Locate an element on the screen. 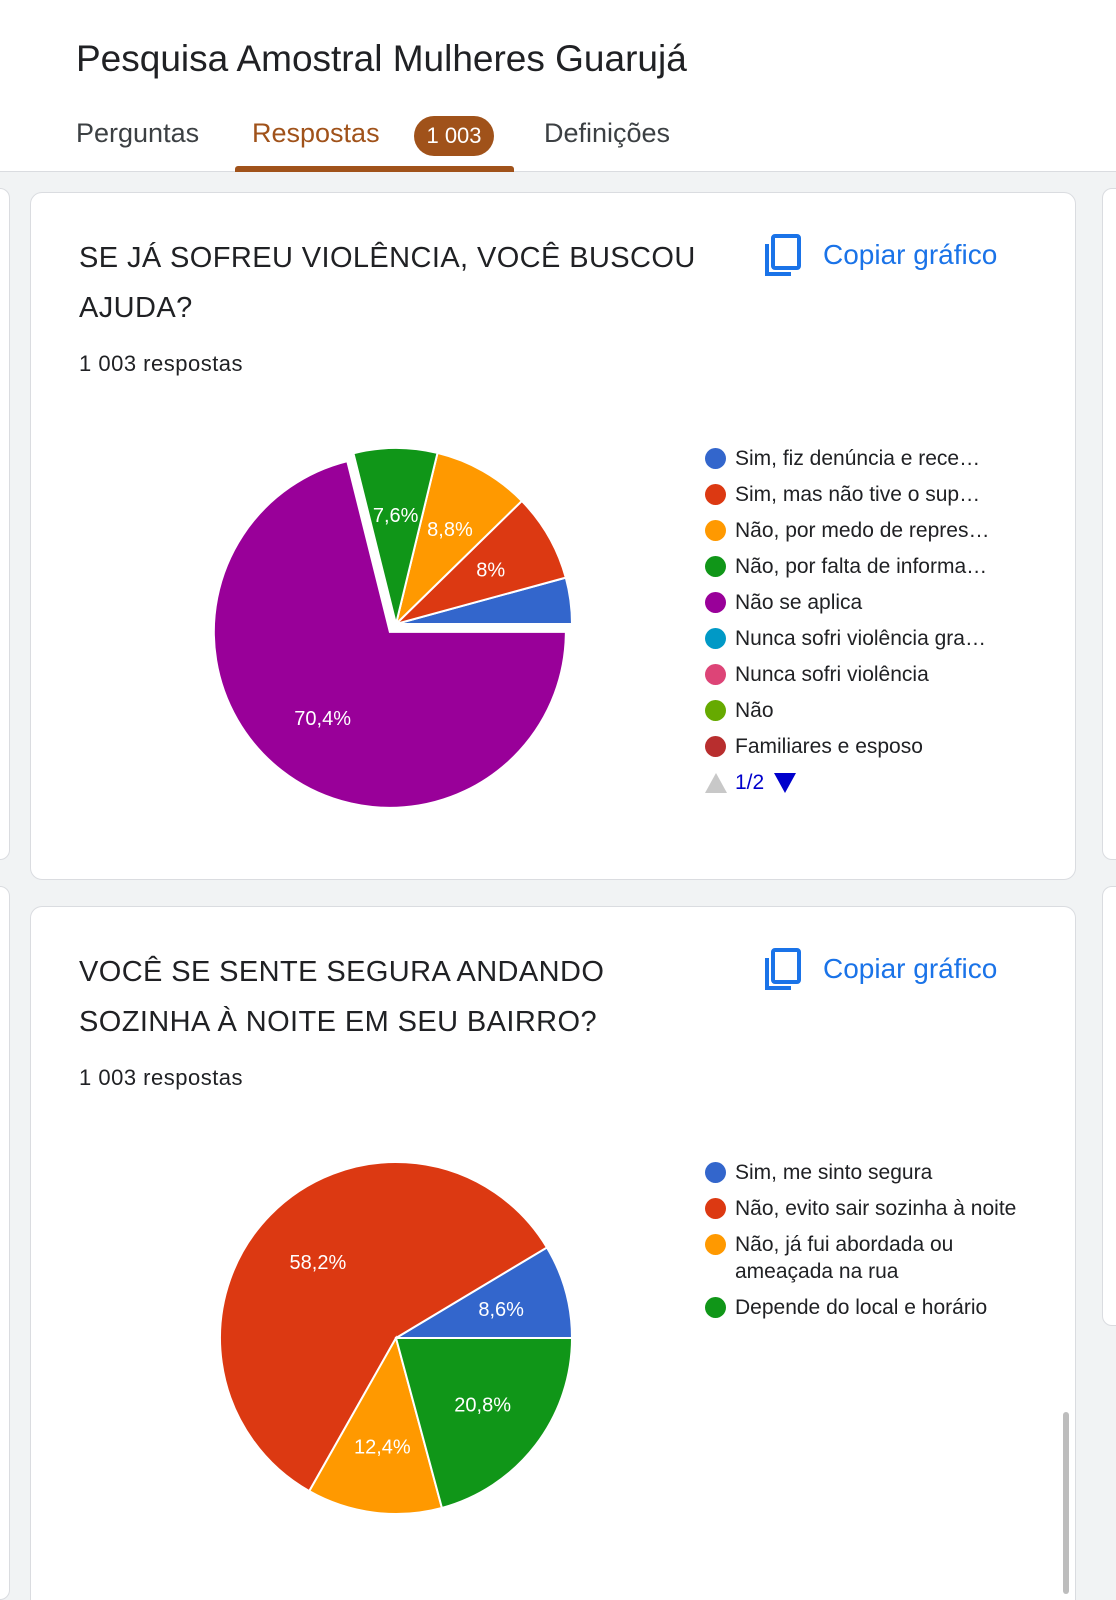 This screenshot has height=1600, width=1116. pie-slice-label: 70,4% is located at coordinates (322, 719).